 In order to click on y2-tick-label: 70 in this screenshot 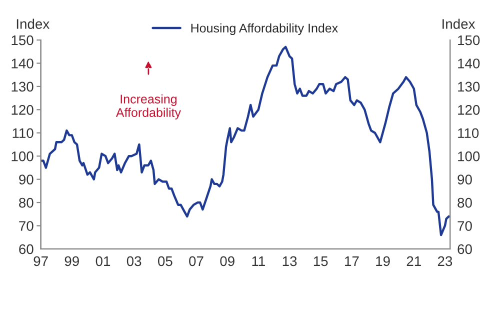, I will do `click(465, 226)`.